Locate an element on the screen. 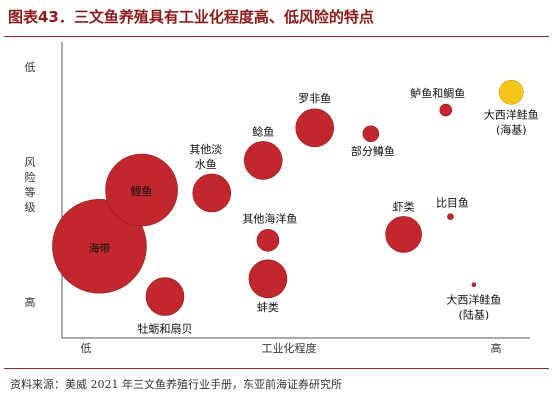  bubble-label: 比目鱼 is located at coordinates (452, 203).